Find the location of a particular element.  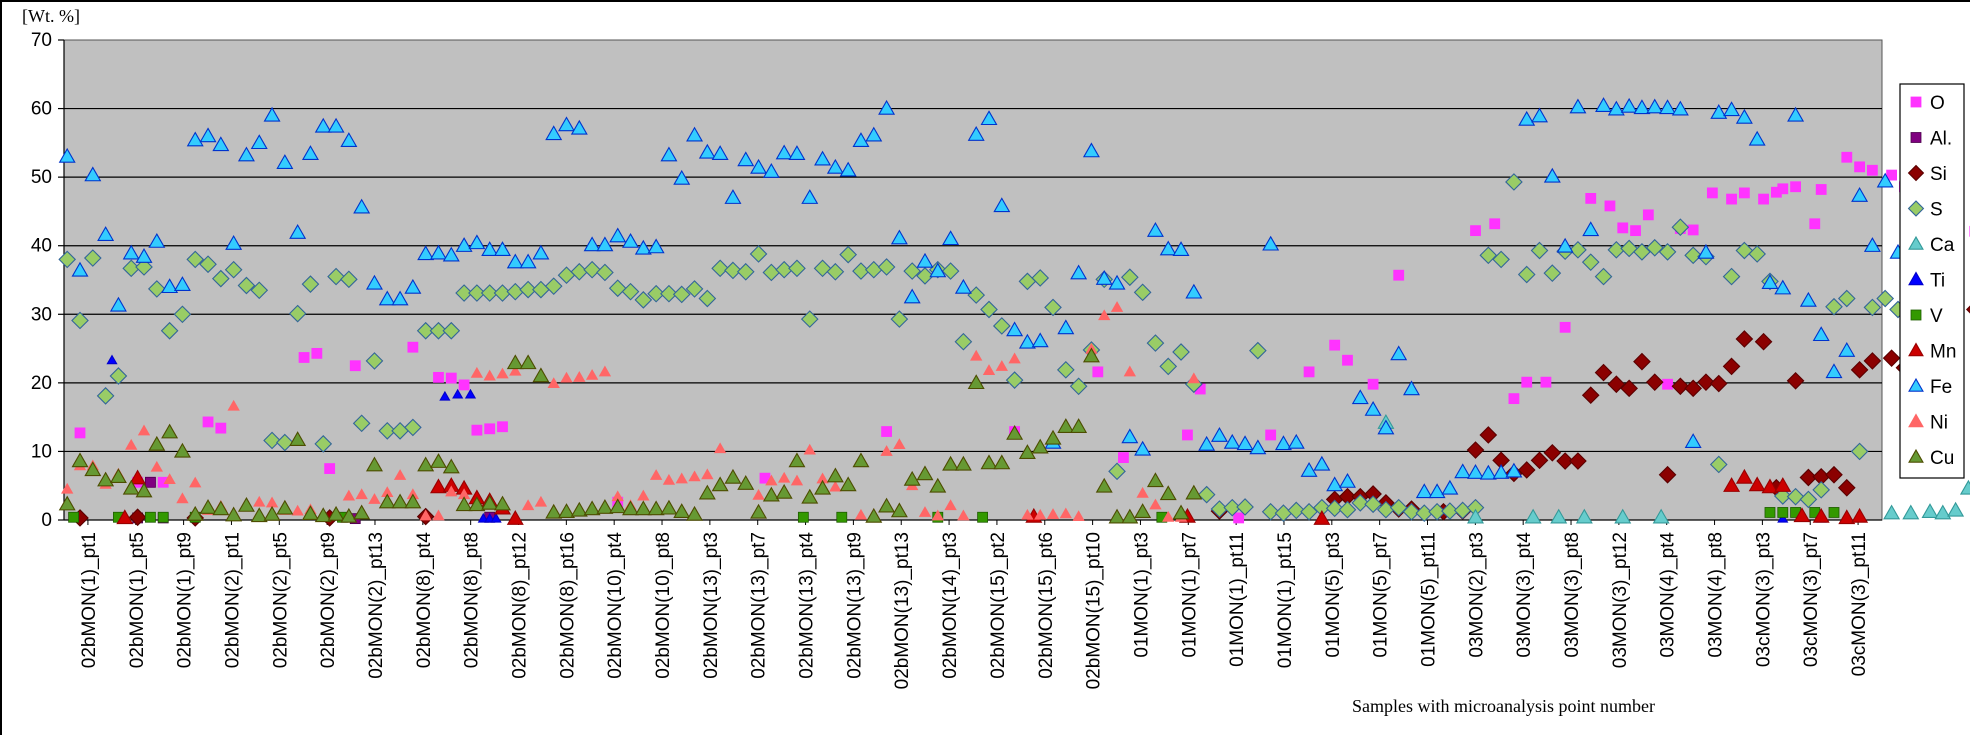

legend-label: Ni is located at coordinates (1939, 423).